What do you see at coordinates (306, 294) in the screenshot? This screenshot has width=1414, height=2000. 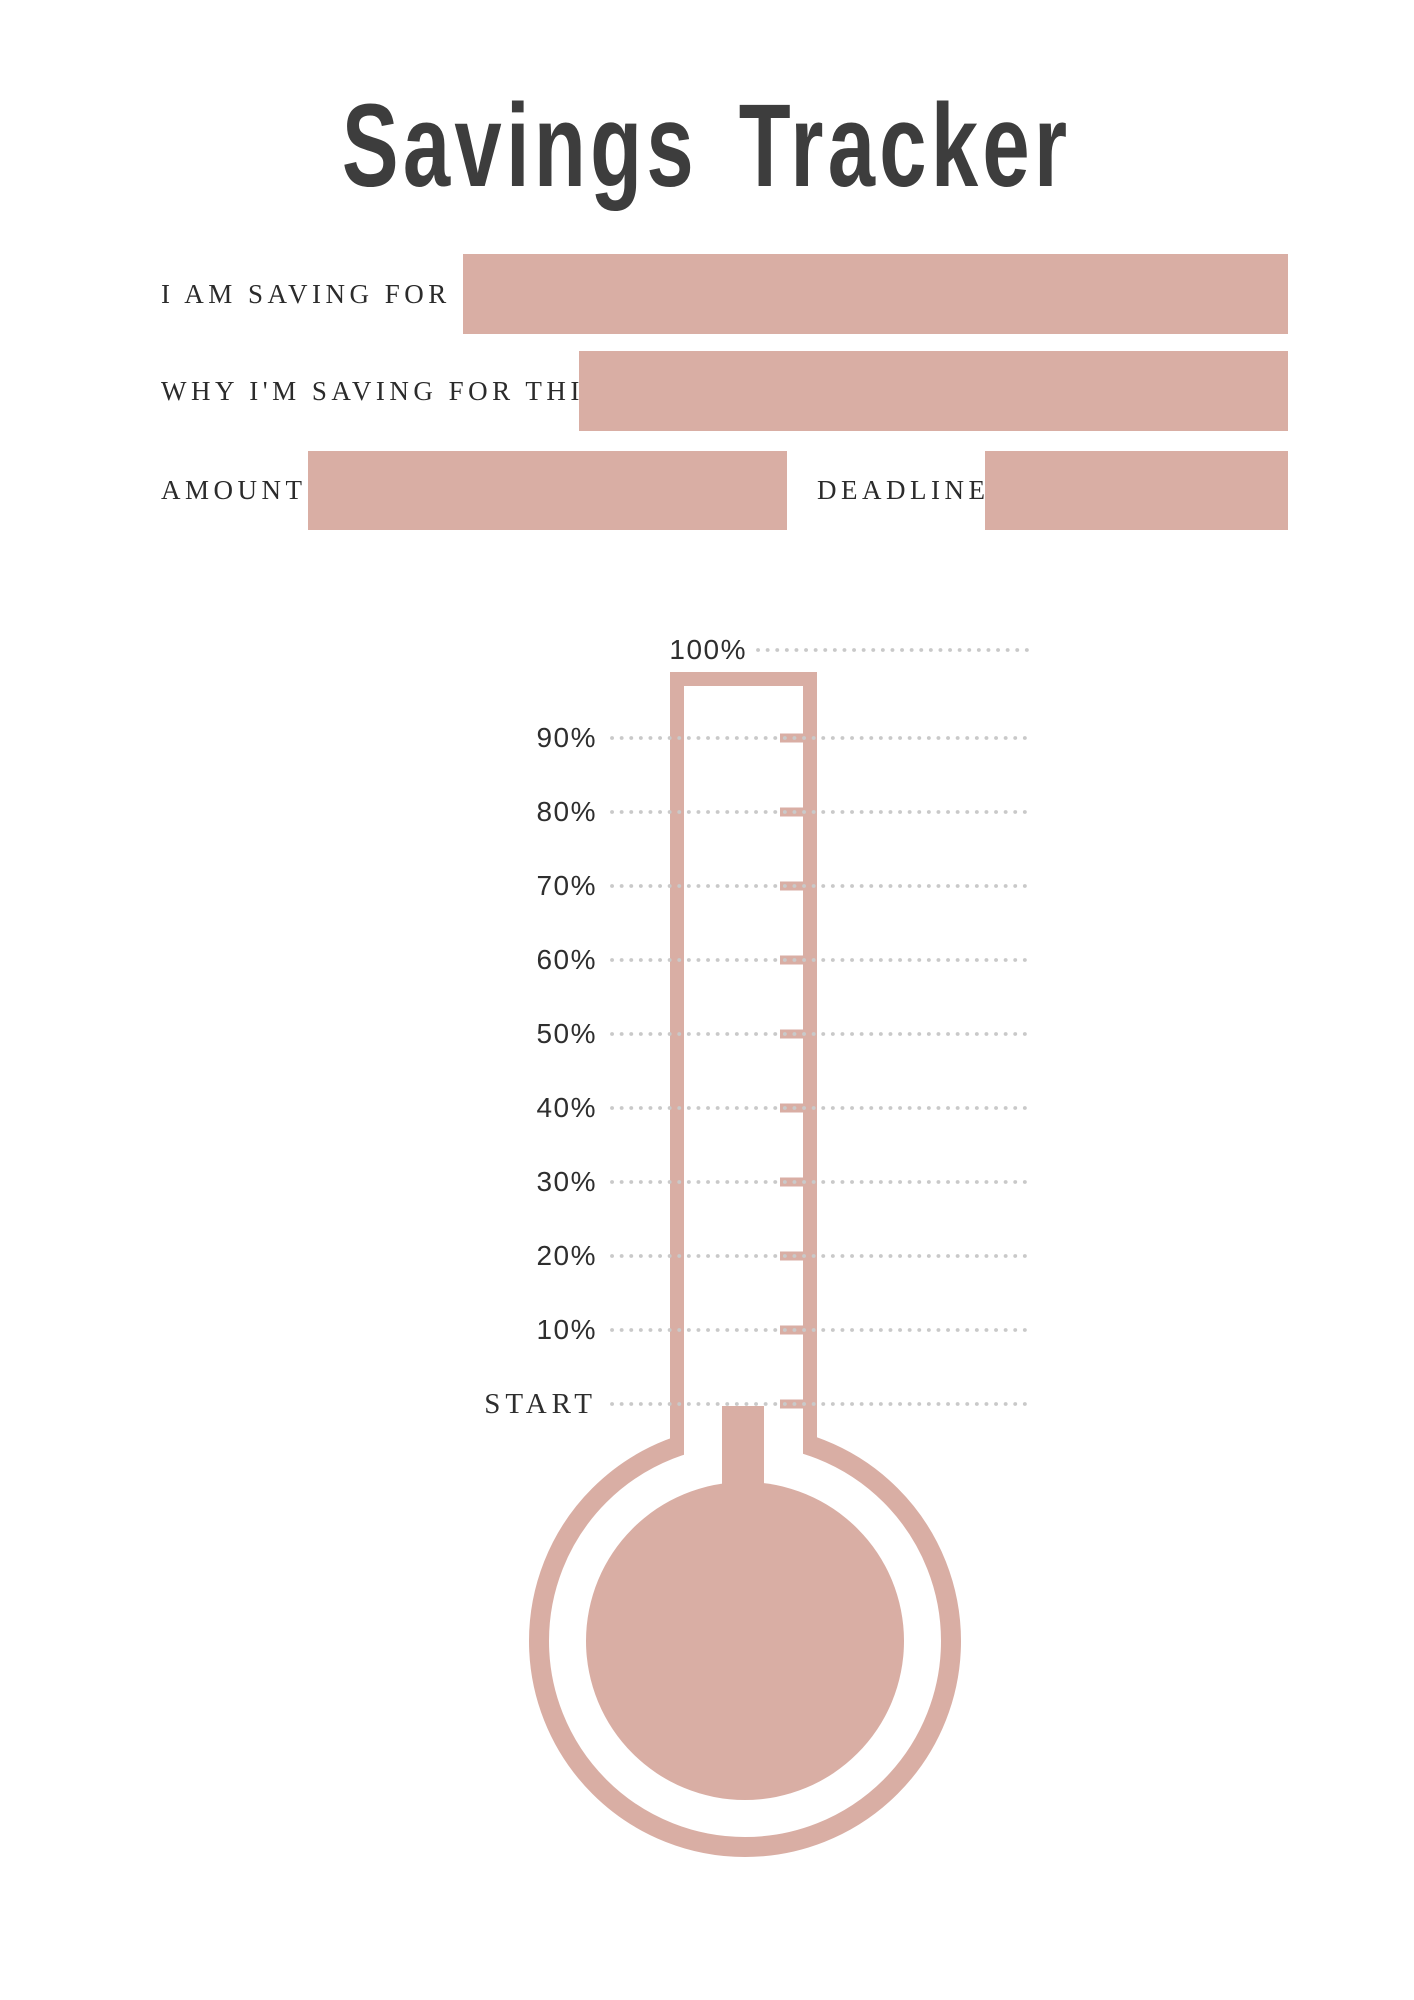 I see `saving-for-label: I AM SAVING FOR` at bounding box center [306, 294].